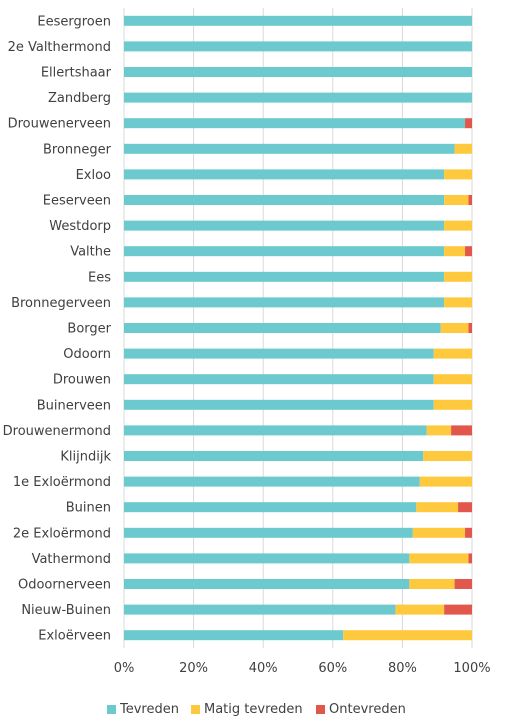 The image size is (520, 718). Describe the element at coordinates (88, 508) in the screenshot. I see `category-label: Buinen` at that location.